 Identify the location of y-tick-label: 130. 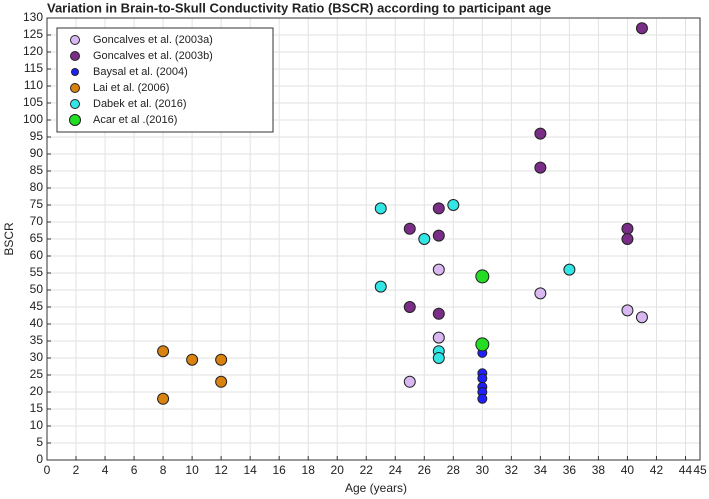
(33, 17).